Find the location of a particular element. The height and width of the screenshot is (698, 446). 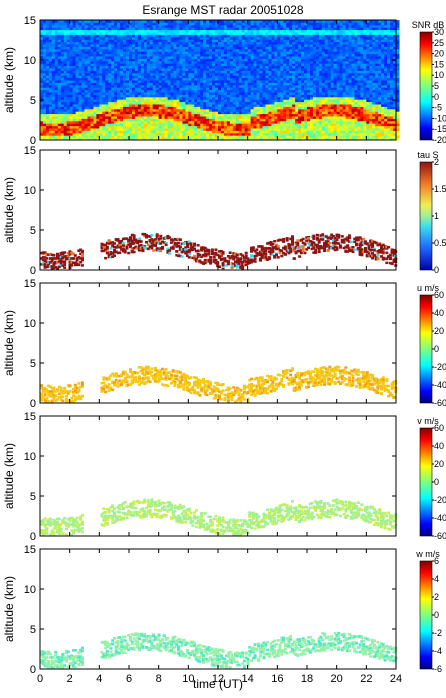

colorbar-tick-label: 30 is located at coordinates (439, 32).